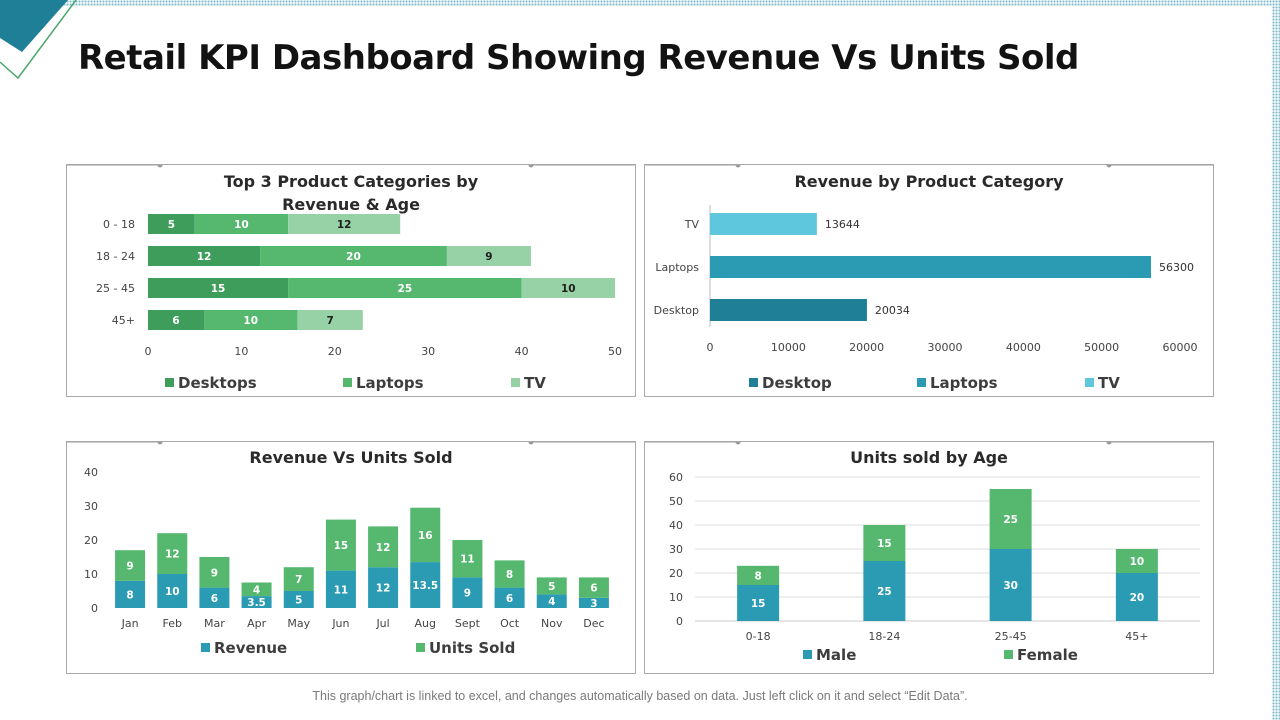 The image size is (1280, 720). I want to click on category-label-jun: Jun, so click(340, 623).